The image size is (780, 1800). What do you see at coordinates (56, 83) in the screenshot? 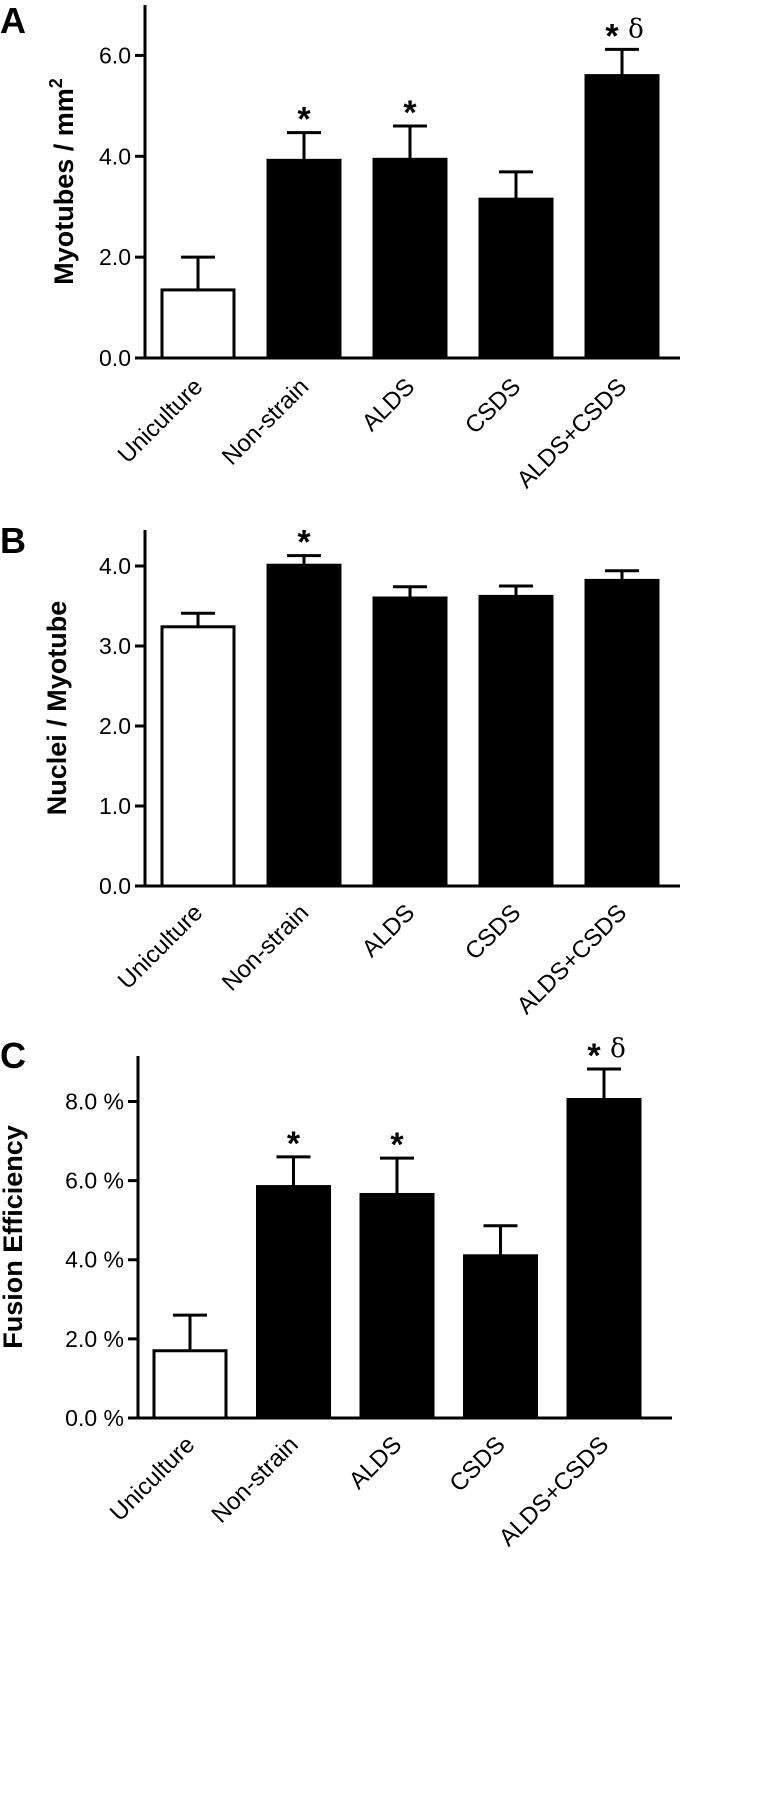
I see `y-axis-label-superscript: 2` at bounding box center [56, 83].